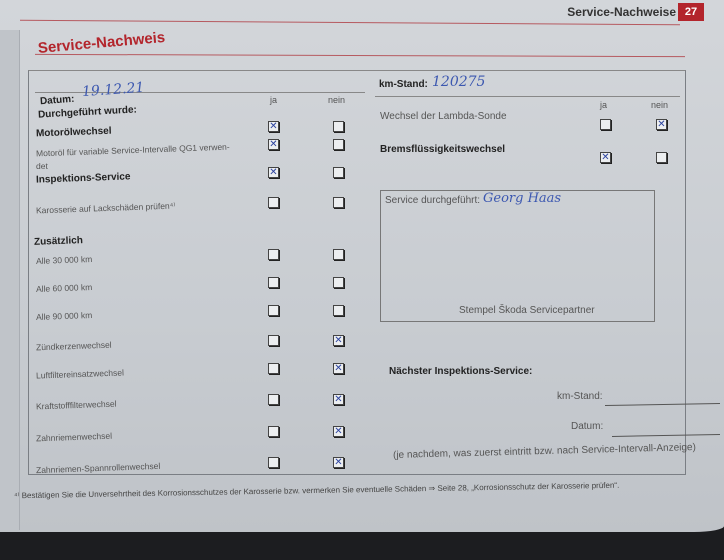 The image size is (724, 560). Describe the element at coordinates (443, 116) in the screenshot. I see `row-label: Wechsel der Lambda-Sonde` at that location.